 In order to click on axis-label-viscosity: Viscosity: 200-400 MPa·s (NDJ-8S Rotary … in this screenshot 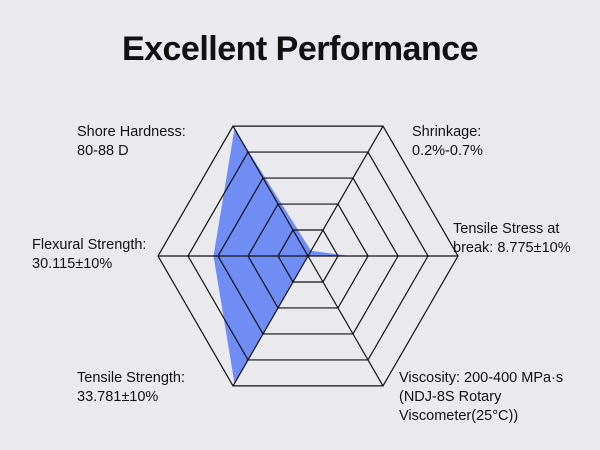, I will do `click(481, 397)`.